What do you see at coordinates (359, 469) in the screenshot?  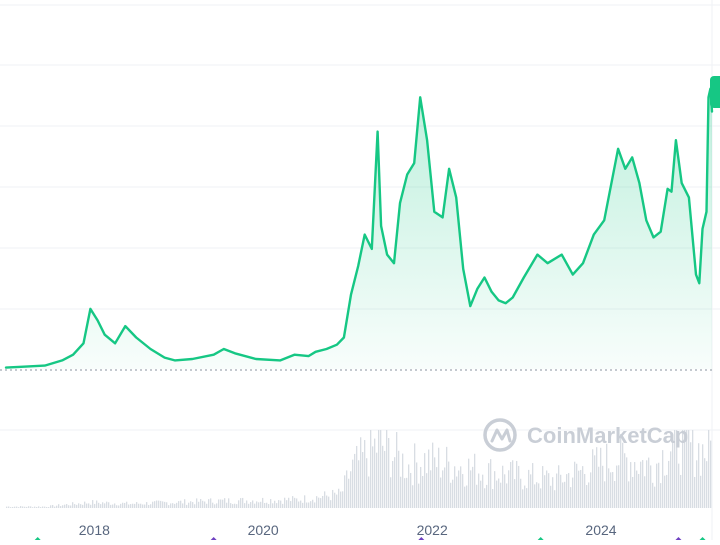 I see `volume-bars` at bounding box center [359, 469].